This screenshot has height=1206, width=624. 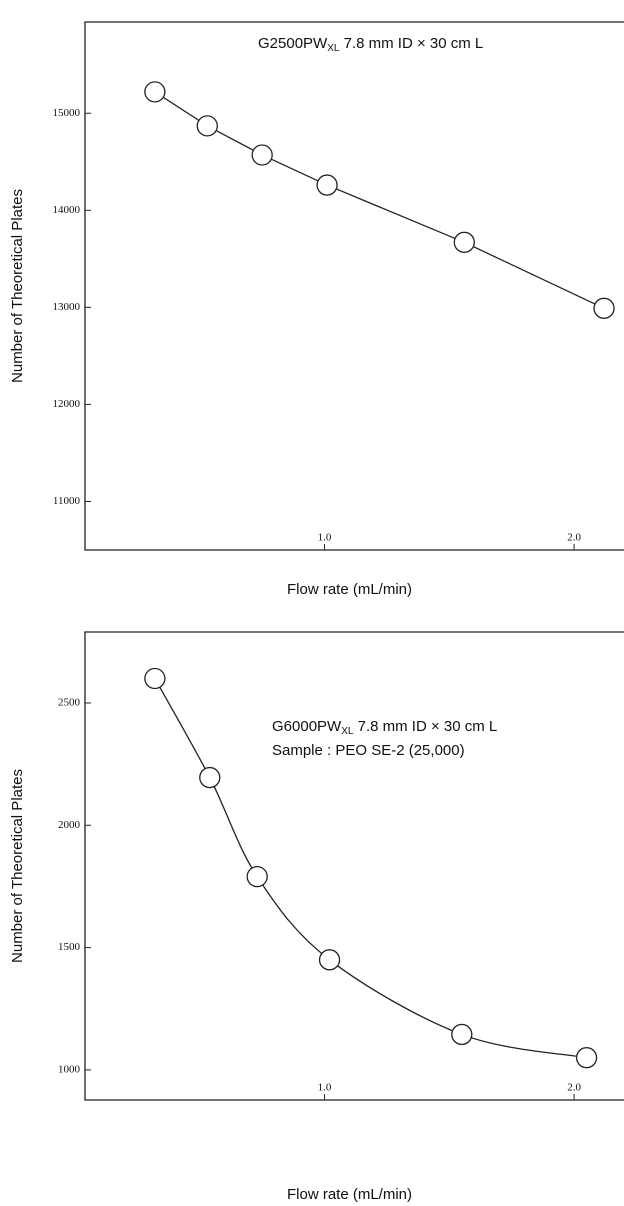 I want to click on annotation: G2500PWXL 7.8 mm ID × 30 cm L, so click(x=370, y=44).